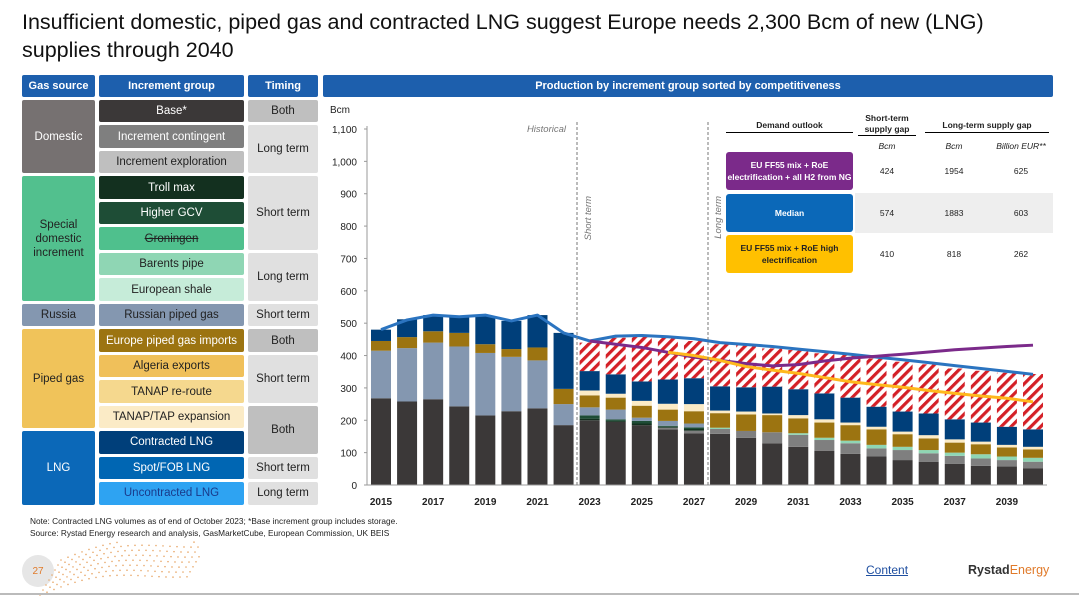 This screenshot has width=1079, height=600. I want to click on gap-value-long-bcm: 1883, so click(954, 213).